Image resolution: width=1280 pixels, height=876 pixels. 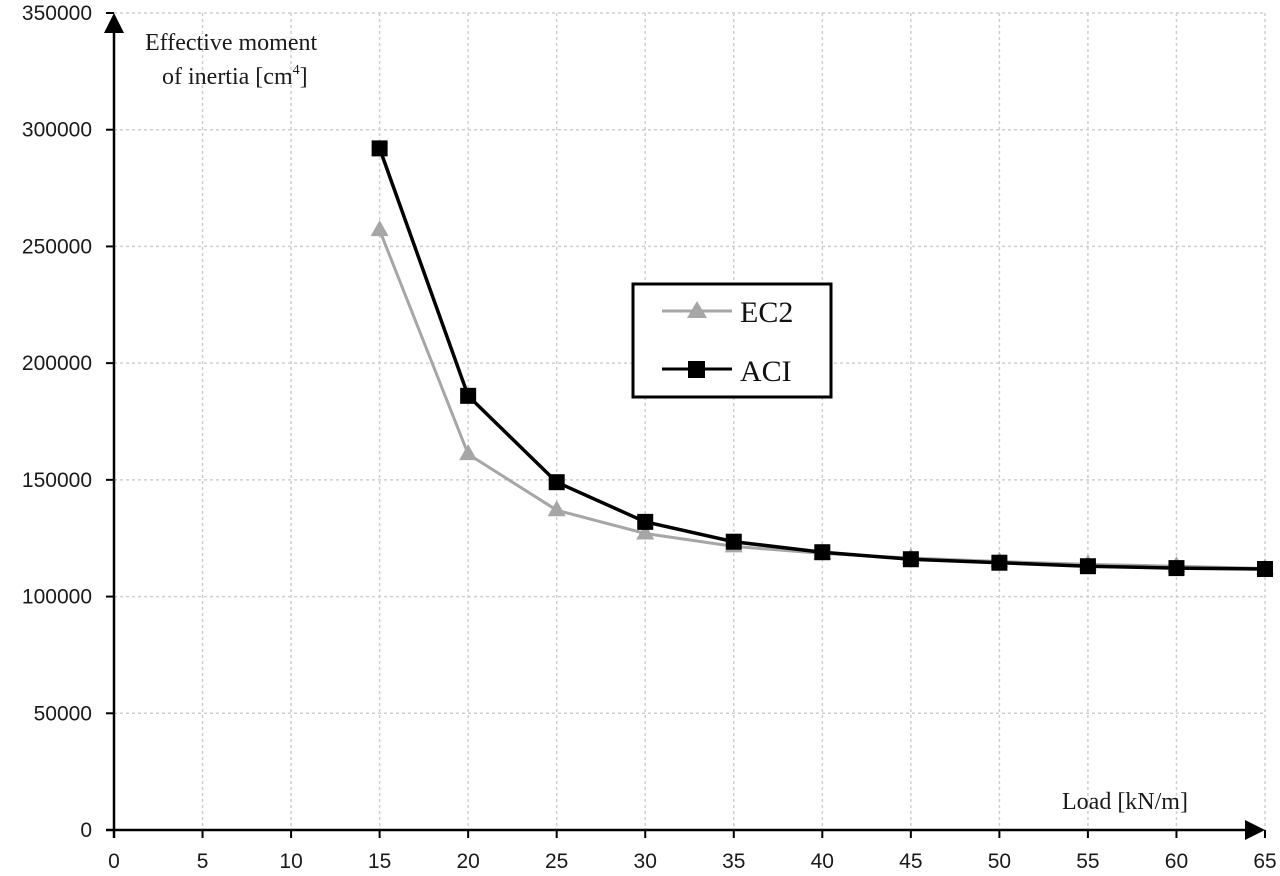 I want to click on x-tick-label: 15, so click(x=379, y=861).